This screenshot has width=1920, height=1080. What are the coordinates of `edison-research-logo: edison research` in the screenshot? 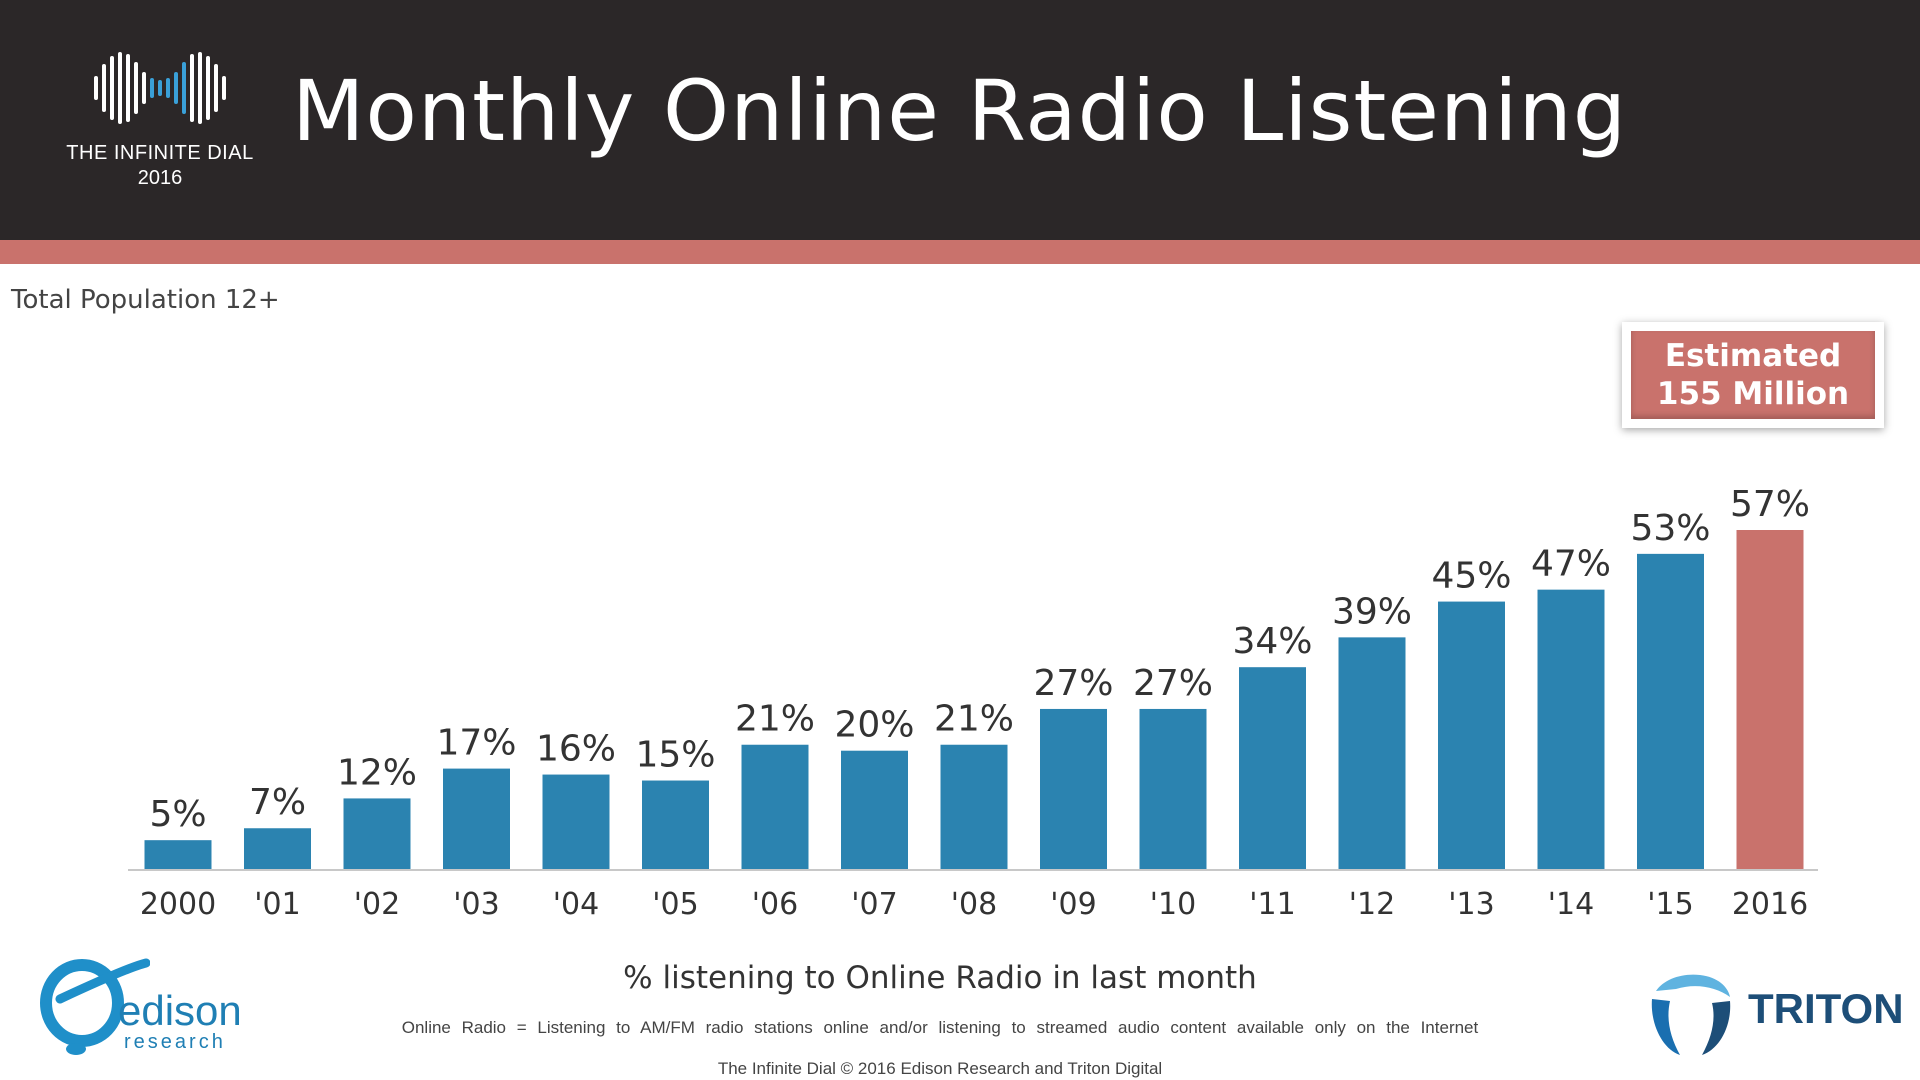 It's located at (150, 1010).